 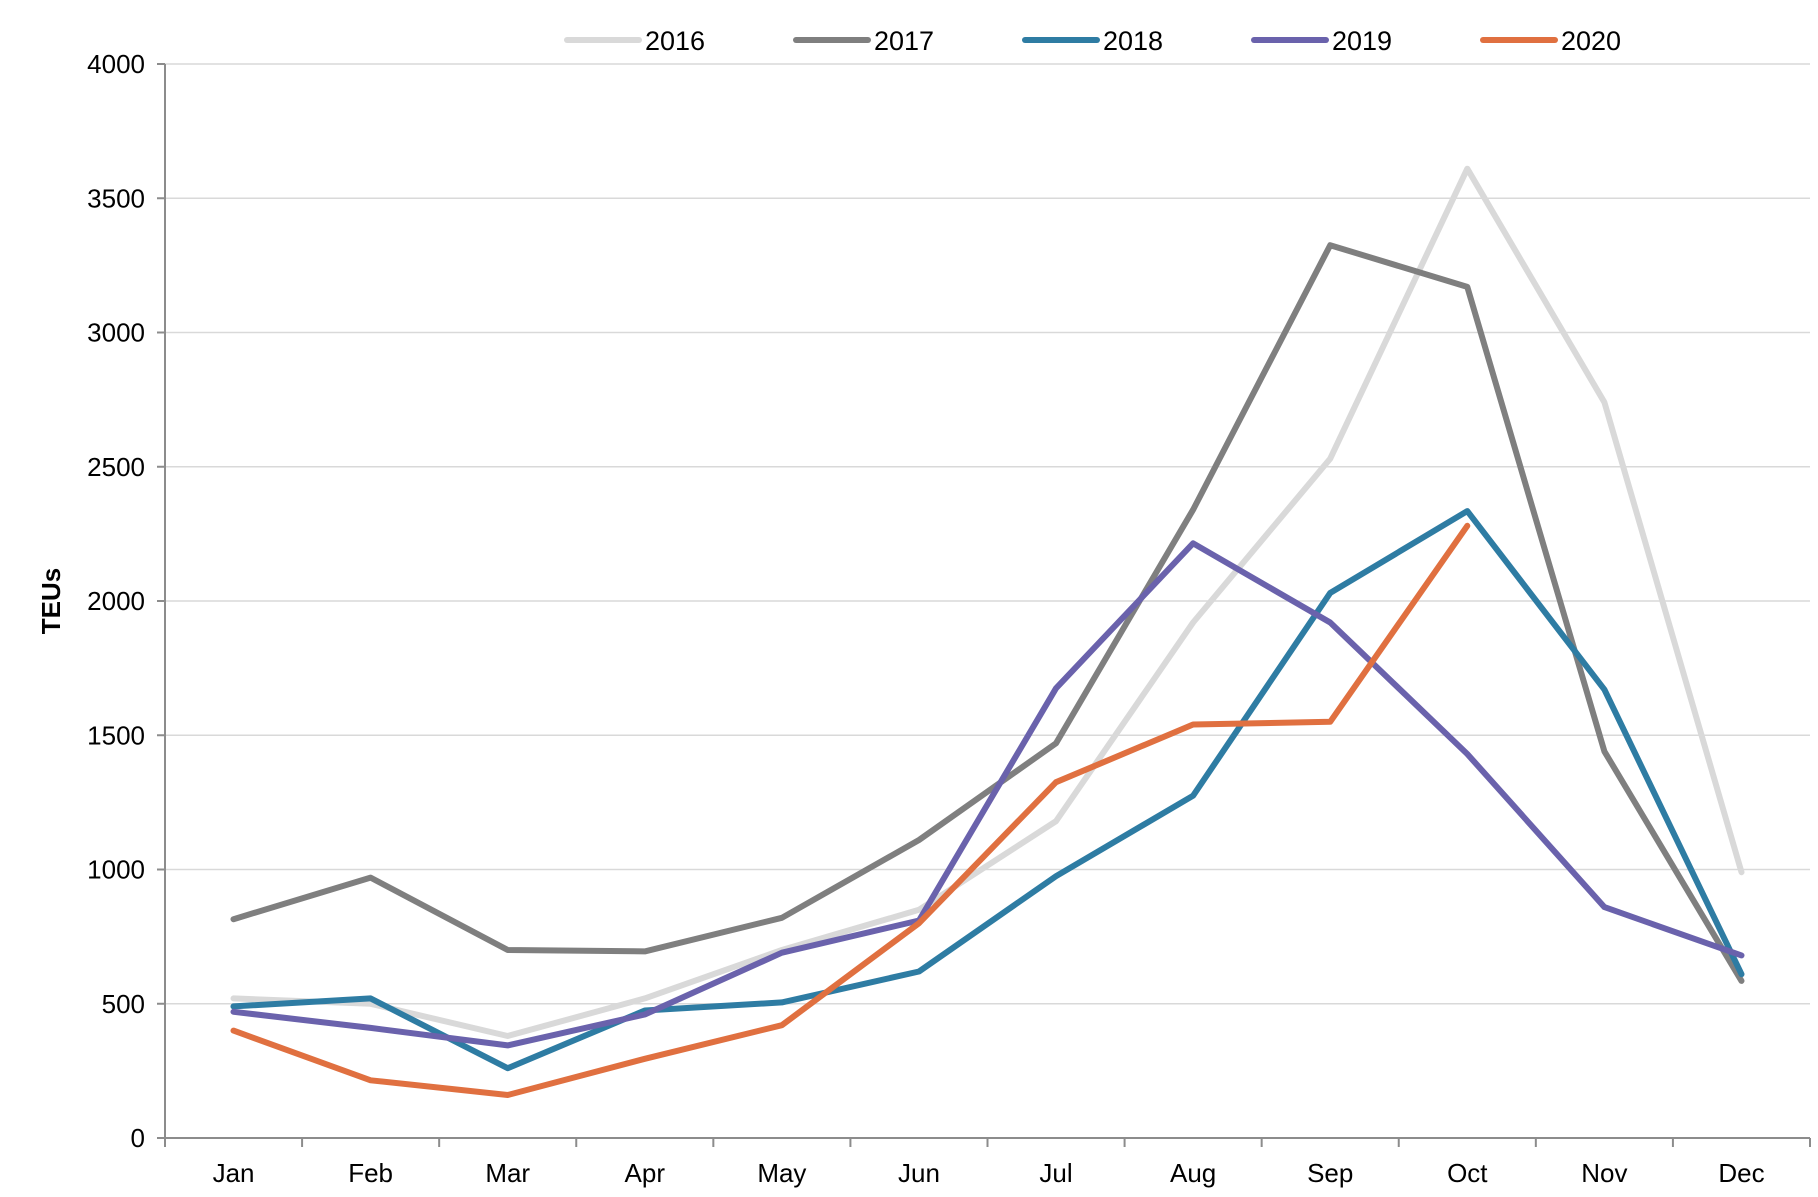 What do you see at coordinates (1092, 41) in the screenshot?
I see `legend: 2016 2017 2018 2019 2020` at bounding box center [1092, 41].